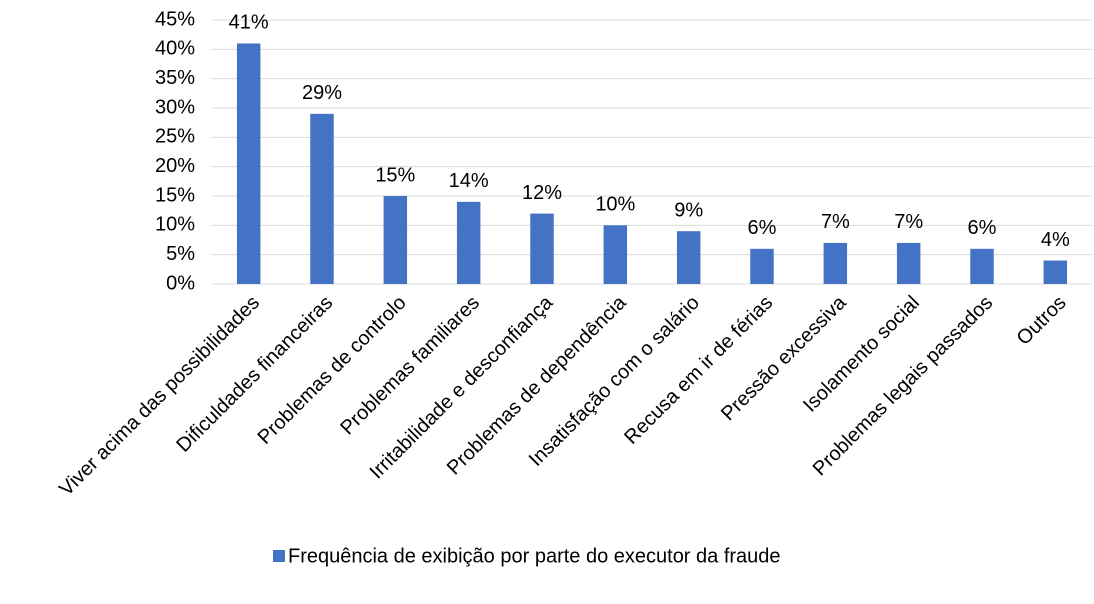 The image size is (1094, 604). What do you see at coordinates (175, 195) in the screenshot?
I see `y-tick-label: 15%` at bounding box center [175, 195].